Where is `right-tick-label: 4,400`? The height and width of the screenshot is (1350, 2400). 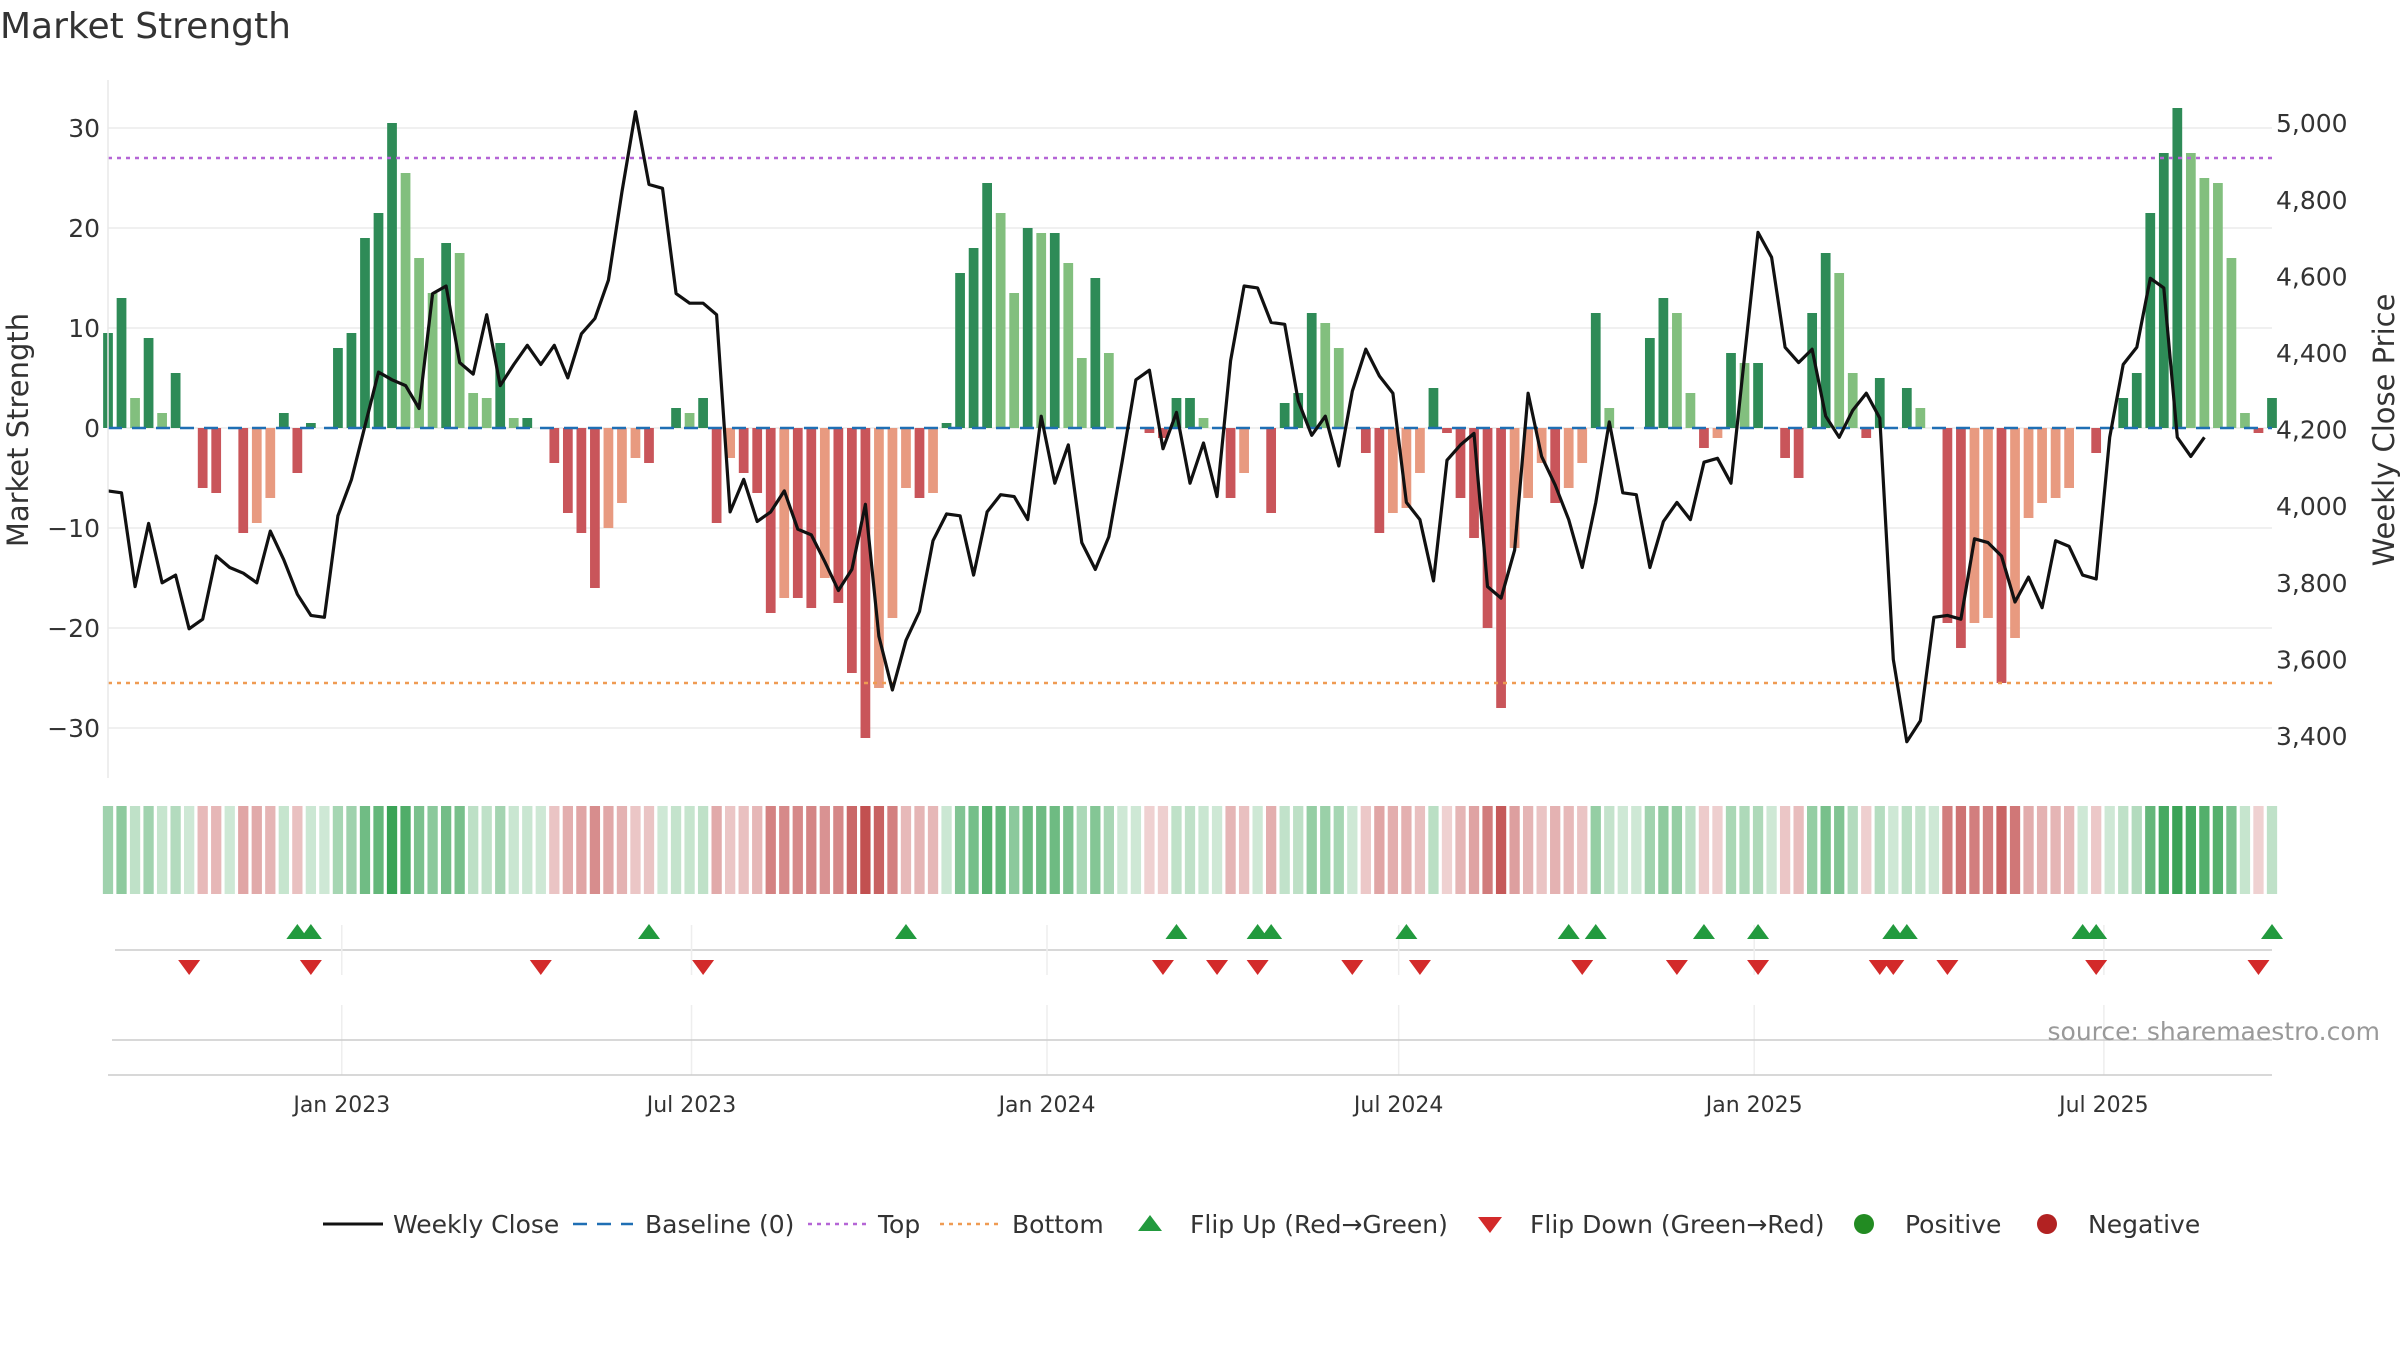
right-tick-label: 4,400 is located at coordinates (2312, 353).